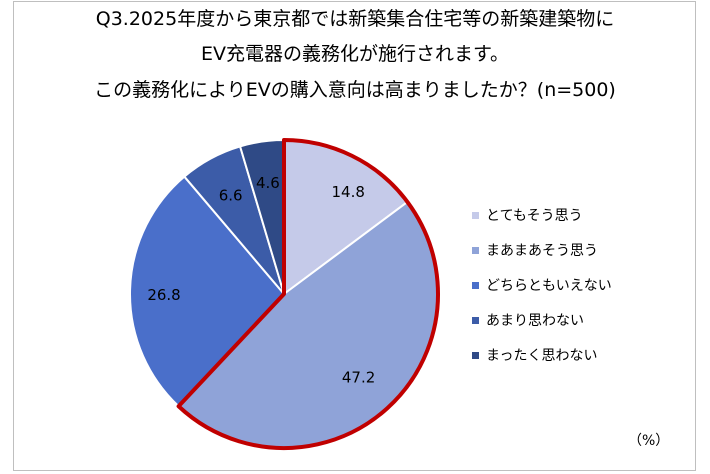 The height and width of the screenshot is (474, 710). Describe the element at coordinates (358, 378) in the screenshot. I see `data-label-2: 47.2` at that location.